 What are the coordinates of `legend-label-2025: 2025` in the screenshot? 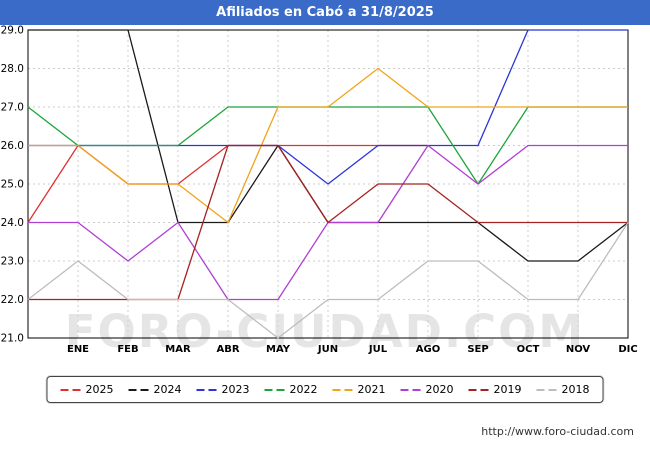 It's located at (99, 389).